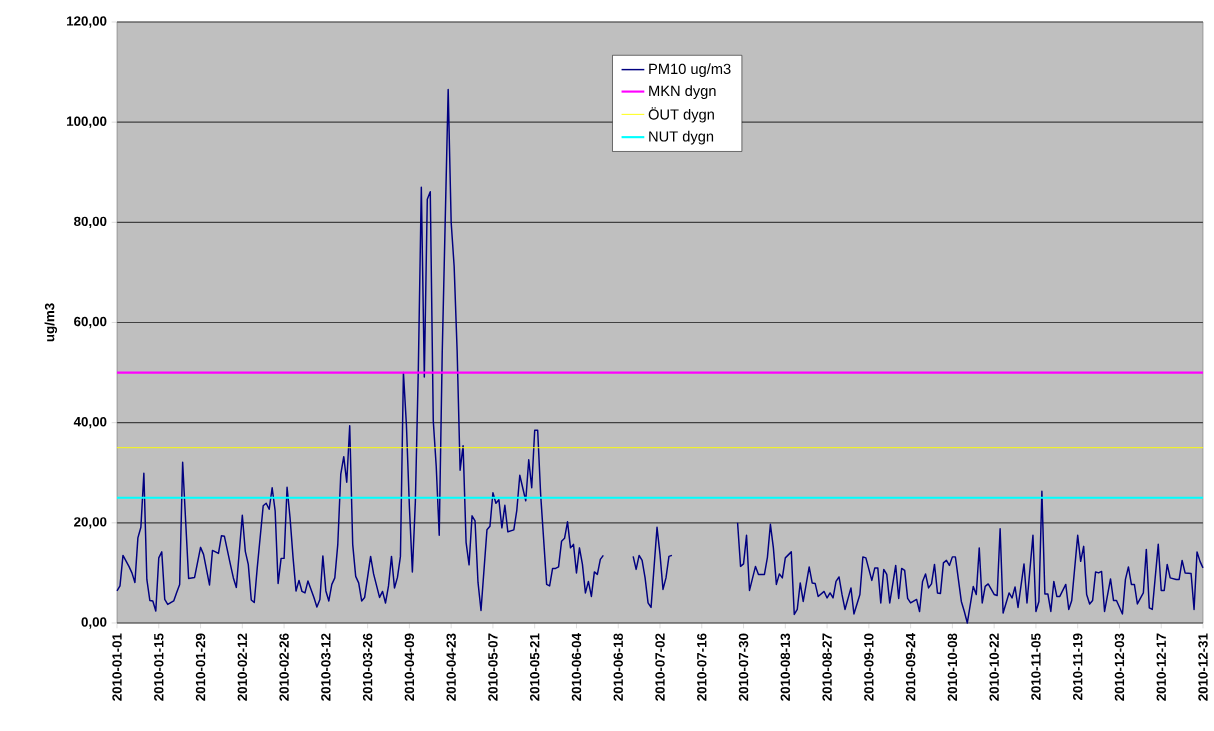  Describe the element at coordinates (690, 70) in the screenshot. I see `legend-label: PM10 ug/m3` at that location.